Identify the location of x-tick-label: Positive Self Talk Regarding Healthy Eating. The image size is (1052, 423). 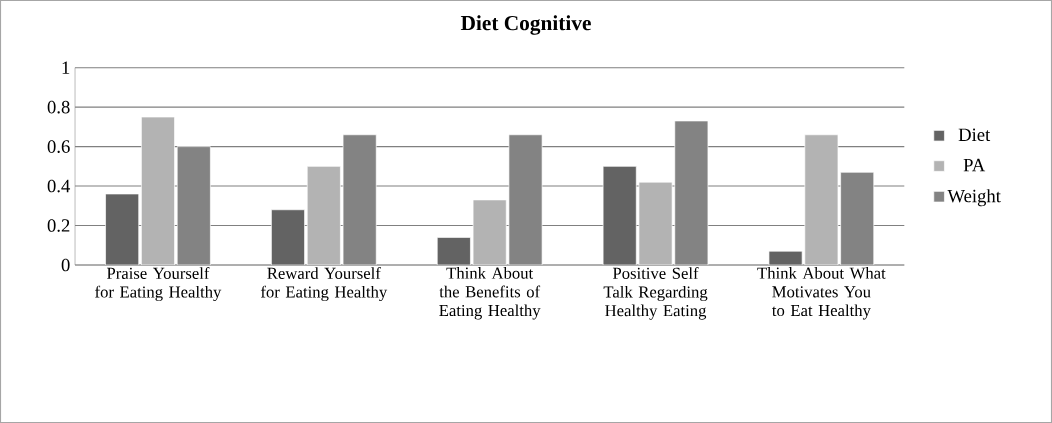
(655, 293).